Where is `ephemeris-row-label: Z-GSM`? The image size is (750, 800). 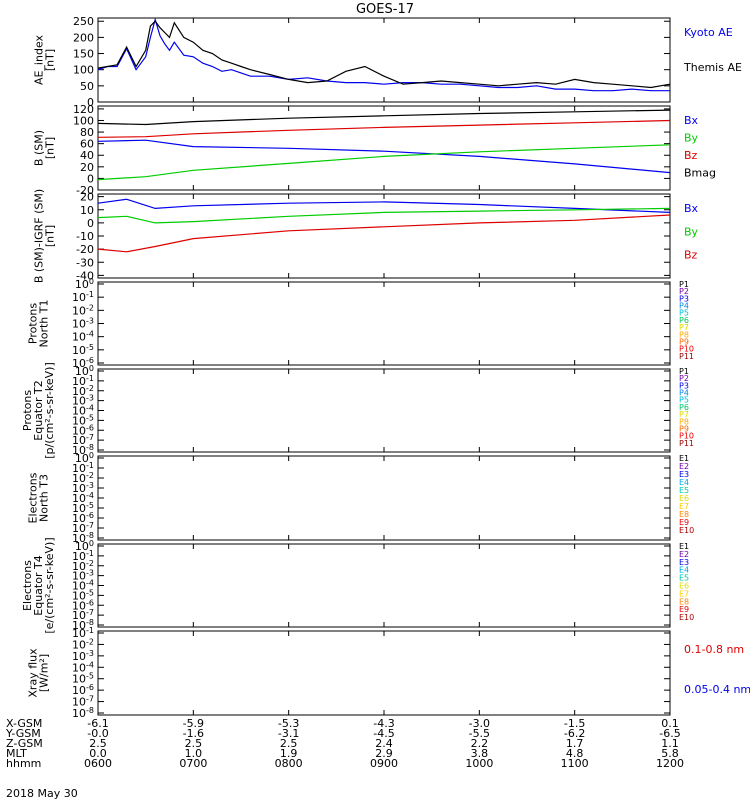
ephemeris-row-label: Z-GSM is located at coordinates (24, 743).